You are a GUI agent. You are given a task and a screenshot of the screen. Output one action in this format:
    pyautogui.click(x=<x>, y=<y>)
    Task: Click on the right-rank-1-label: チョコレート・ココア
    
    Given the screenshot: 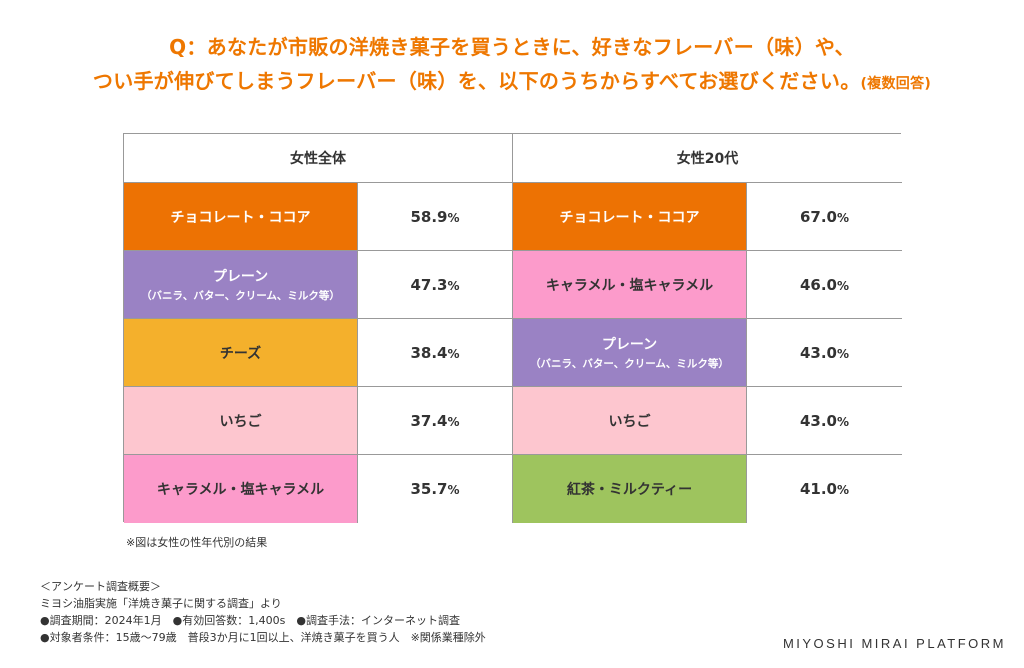 What is the action you would take?
    pyautogui.click(x=630, y=217)
    